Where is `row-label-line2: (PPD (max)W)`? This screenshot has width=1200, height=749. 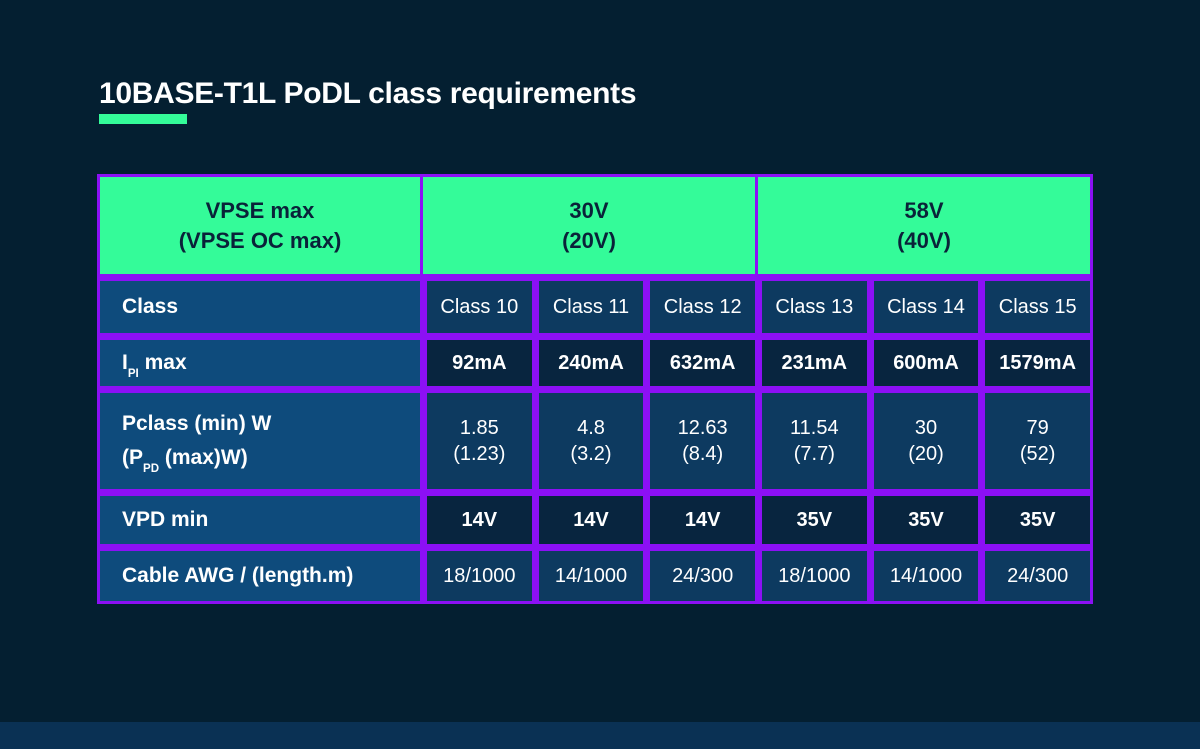 row-label-line2: (PPD (max)W) is located at coordinates (185, 461).